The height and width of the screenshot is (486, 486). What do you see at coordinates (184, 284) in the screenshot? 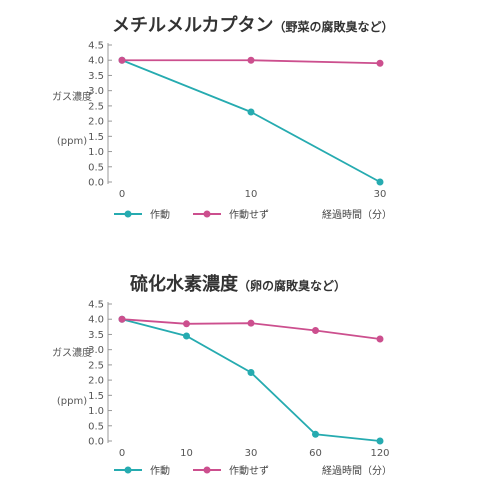
I see `chart-title-main: 硫化水素濃度` at bounding box center [184, 284].